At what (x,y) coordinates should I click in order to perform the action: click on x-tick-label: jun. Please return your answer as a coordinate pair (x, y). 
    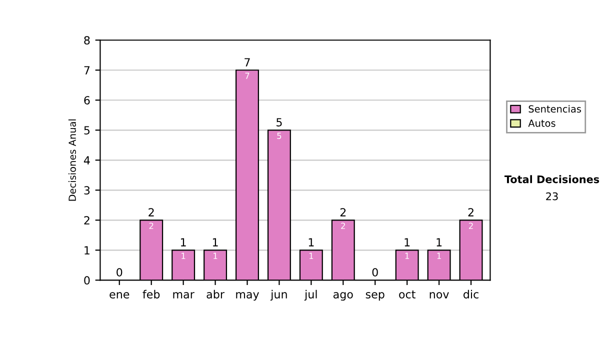
    Looking at the image, I should click on (278, 295).